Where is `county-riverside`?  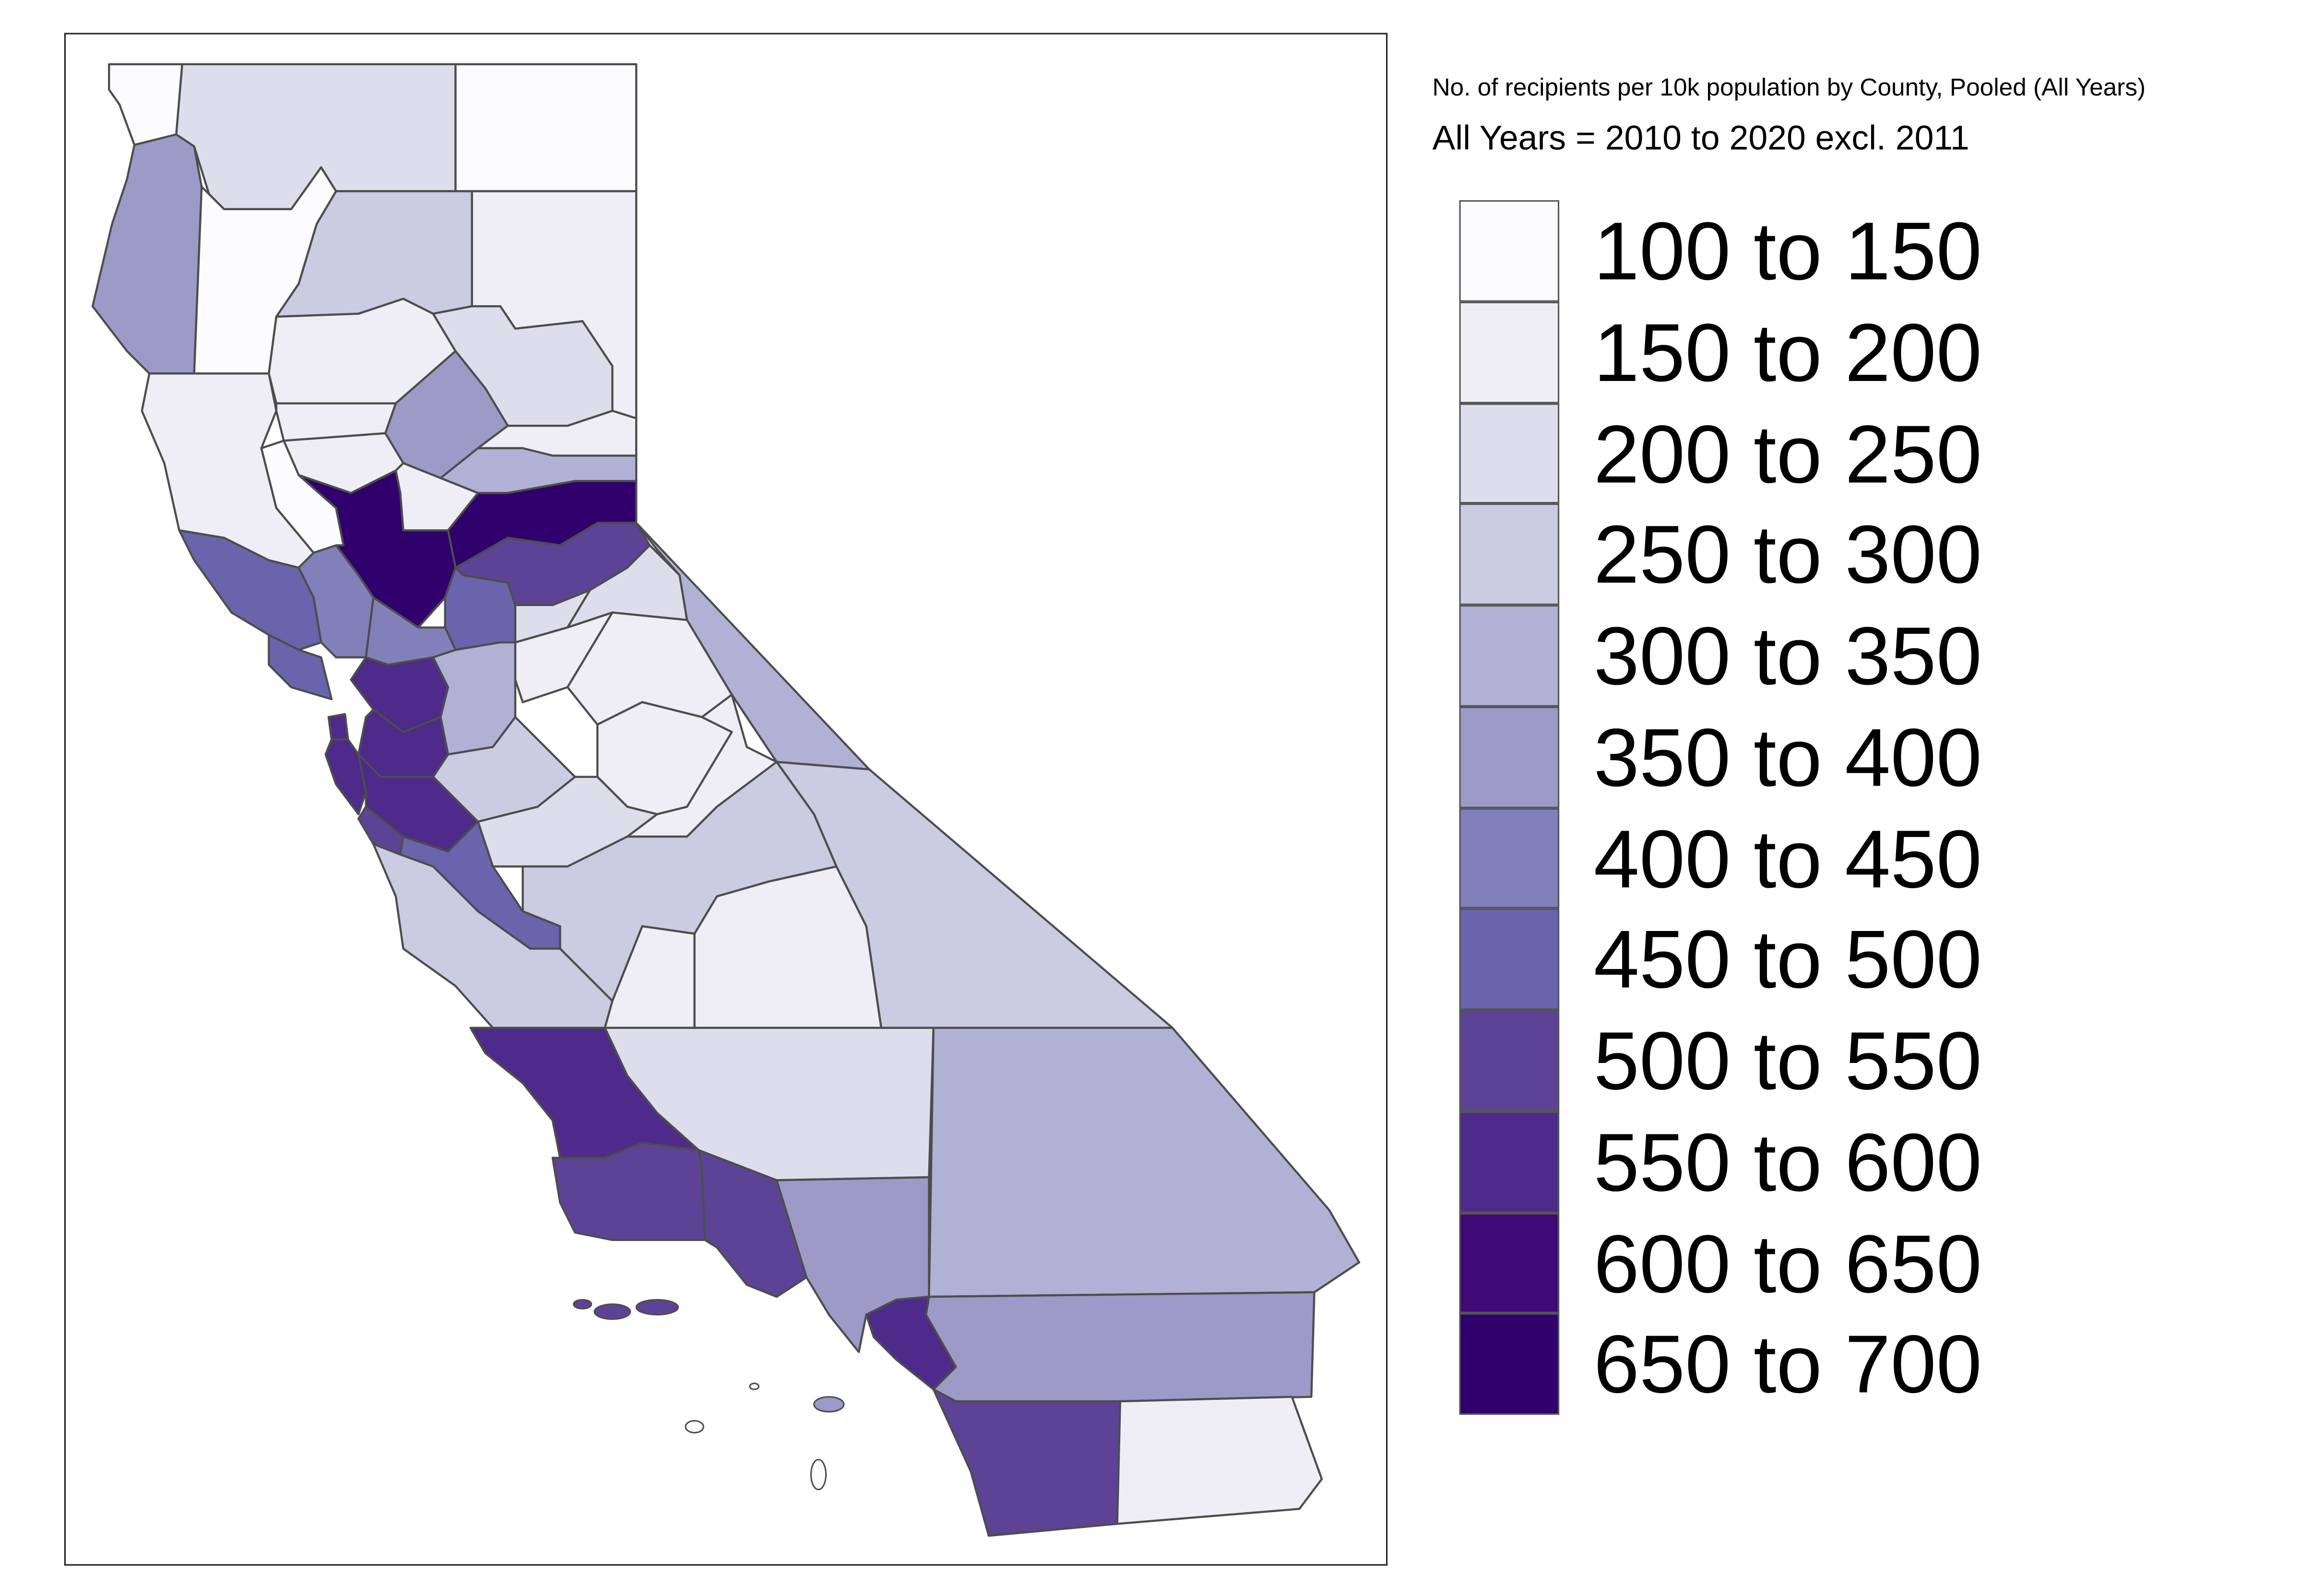 county-riverside is located at coordinates (1120, 1347).